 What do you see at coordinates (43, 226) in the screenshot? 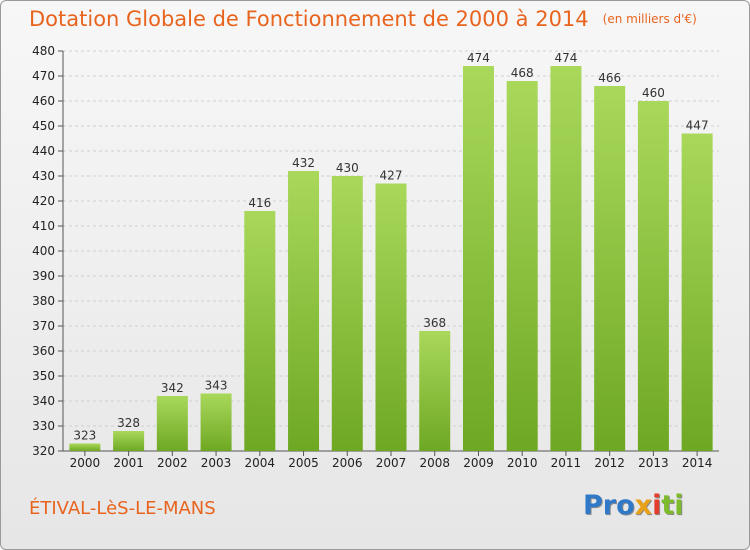
I see `y-tick-label: 410` at bounding box center [43, 226].